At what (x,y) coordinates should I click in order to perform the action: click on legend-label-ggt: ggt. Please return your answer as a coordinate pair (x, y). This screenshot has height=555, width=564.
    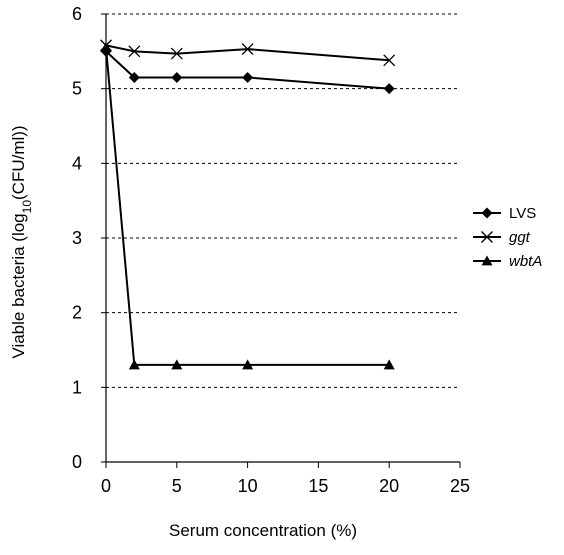
    Looking at the image, I should click on (520, 237).